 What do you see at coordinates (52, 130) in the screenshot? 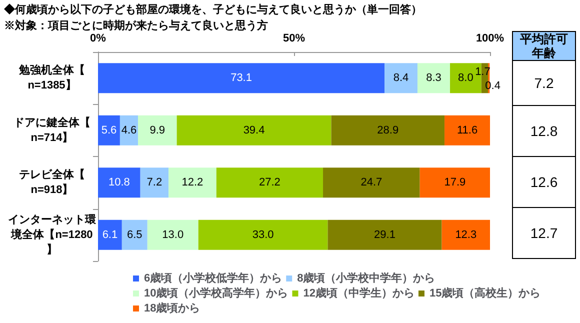
I see `y-tick-label: ドアに鍵全体【n=714】` at bounding box center [52, 130].